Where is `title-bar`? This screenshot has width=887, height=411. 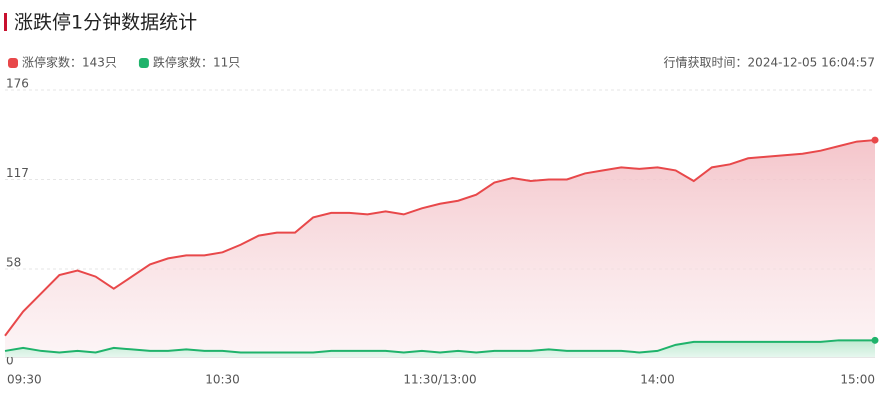
title-bar is located at coordinates (5, 22).